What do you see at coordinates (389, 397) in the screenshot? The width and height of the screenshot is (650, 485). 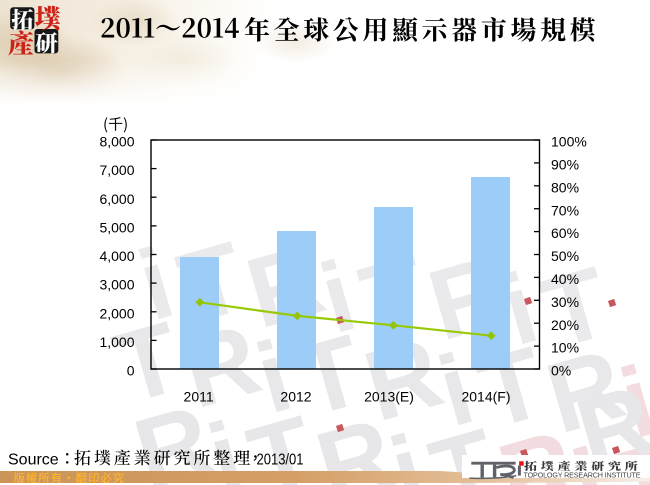 I see `svg-text: 2013(E)` at bounding box center [389, 397].